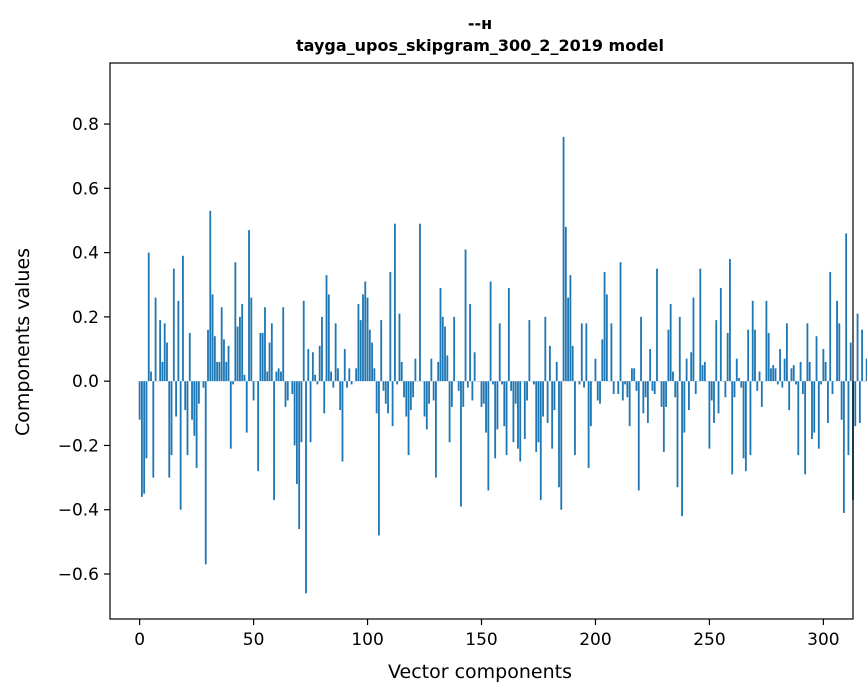 The width and height of the screenshot is (867, 700). I want to click on y-tick-label-5: 0.4, so click(85, 254).